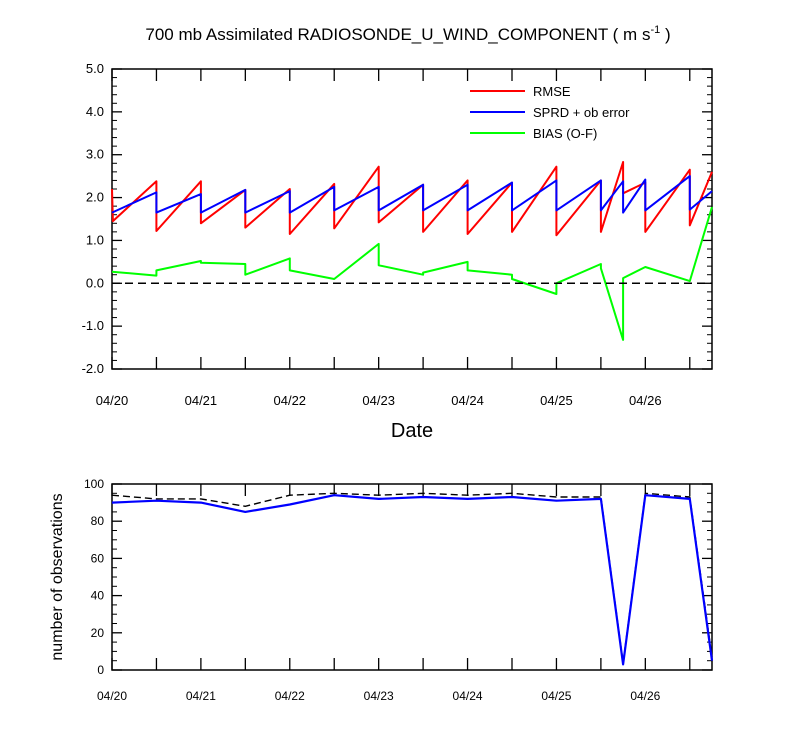 Image resolution: width=800 pixels, height=750 pixels. I want to click on y-tick-label: -2.0, so click(93, 368).